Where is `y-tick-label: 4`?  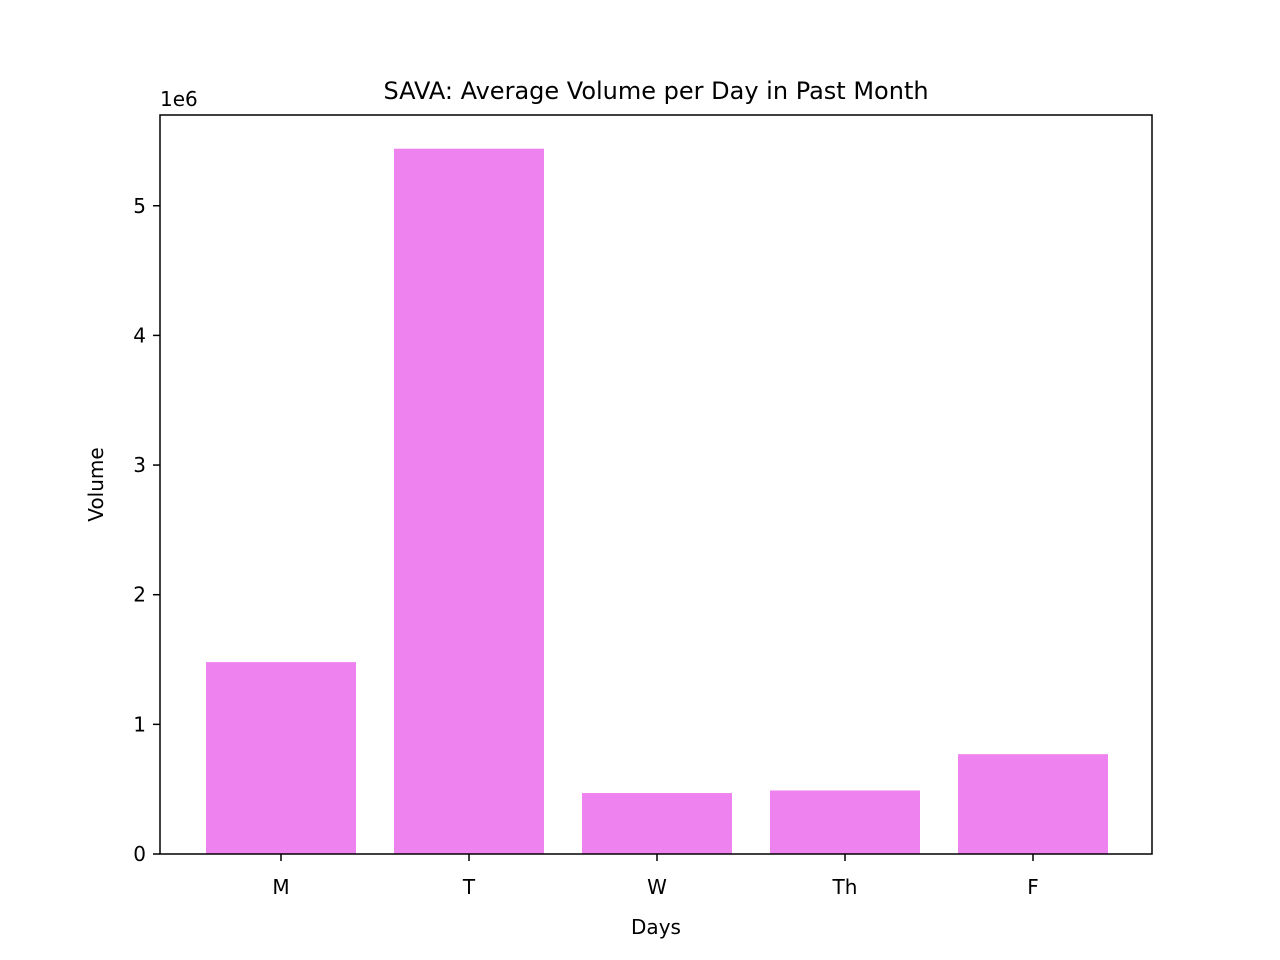 y-tick-label: 4 is located at coordinates (139, 335).